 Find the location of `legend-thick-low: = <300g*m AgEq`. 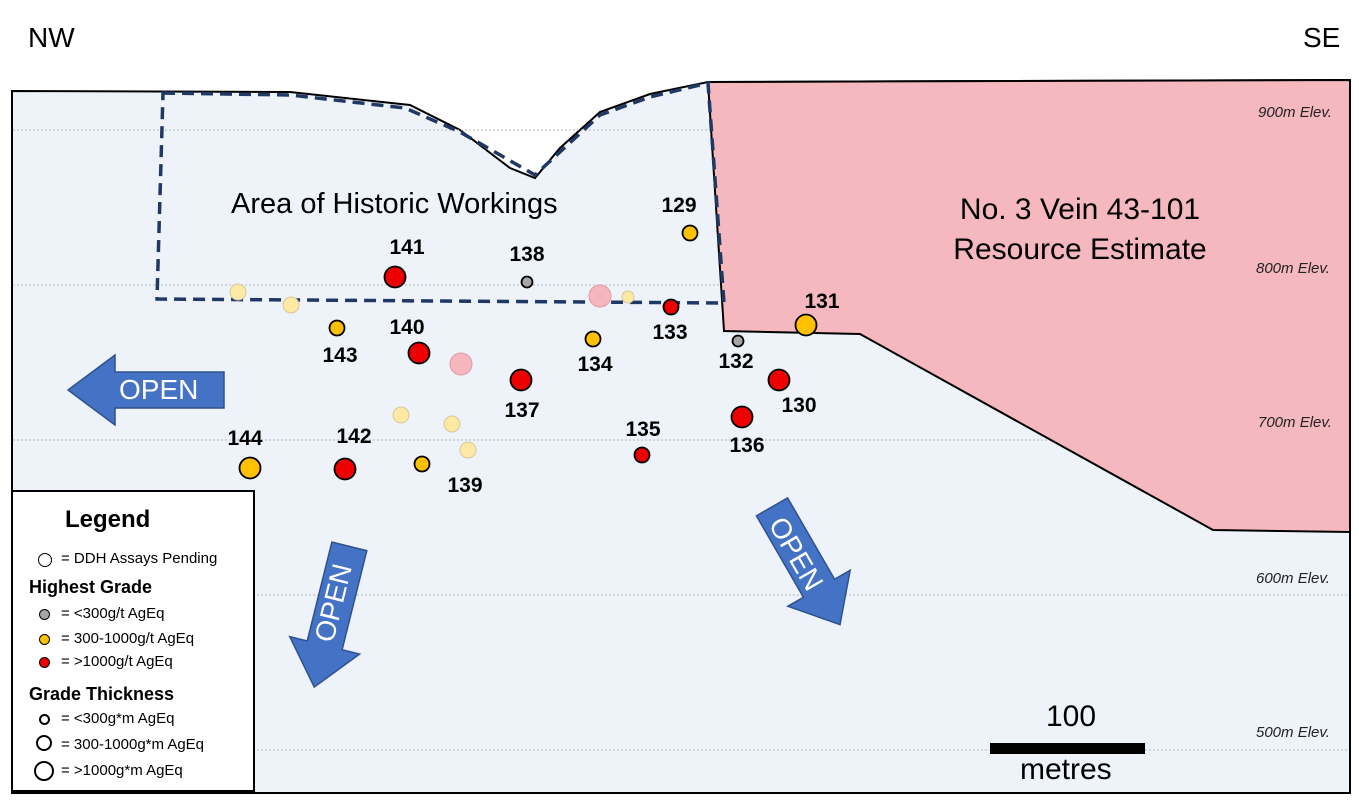

legend-thick-low: = <300g*m AgEq is located at coordinates (118, 718).